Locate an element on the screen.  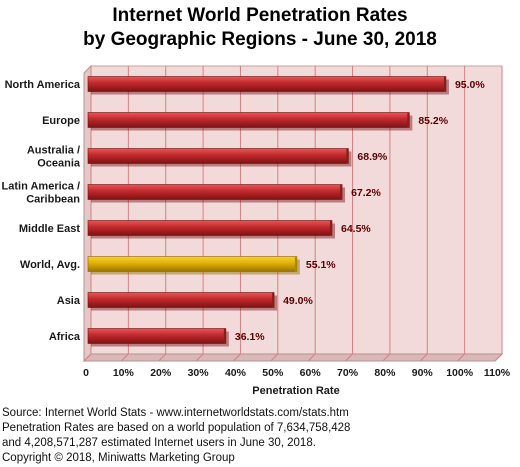
category-label: Middle East is located at coordinates (49, 229).